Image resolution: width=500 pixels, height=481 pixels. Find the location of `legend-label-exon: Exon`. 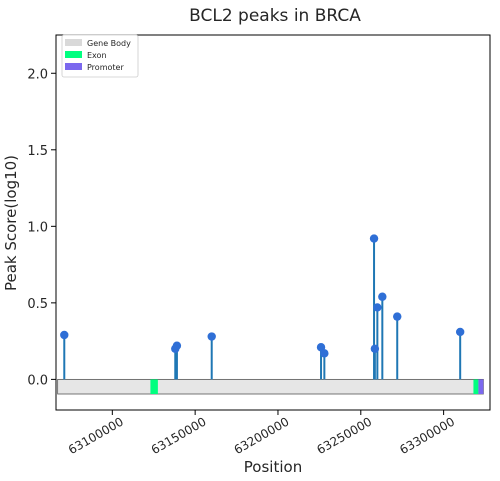

legend-label-exon: Exon is located at coordinates (97, 55).